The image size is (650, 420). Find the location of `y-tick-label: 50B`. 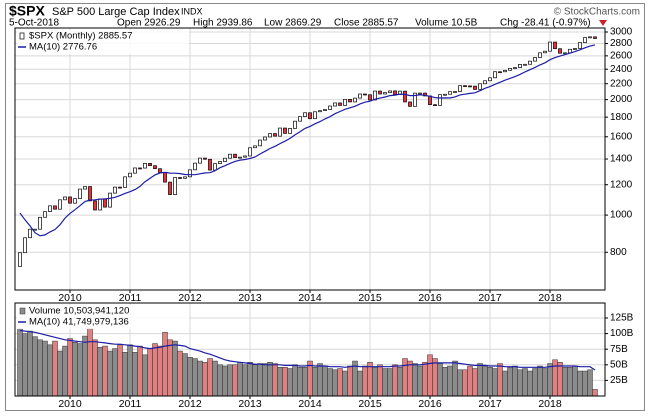

y-tick-label: 50B is located at coordinates (619, 364).